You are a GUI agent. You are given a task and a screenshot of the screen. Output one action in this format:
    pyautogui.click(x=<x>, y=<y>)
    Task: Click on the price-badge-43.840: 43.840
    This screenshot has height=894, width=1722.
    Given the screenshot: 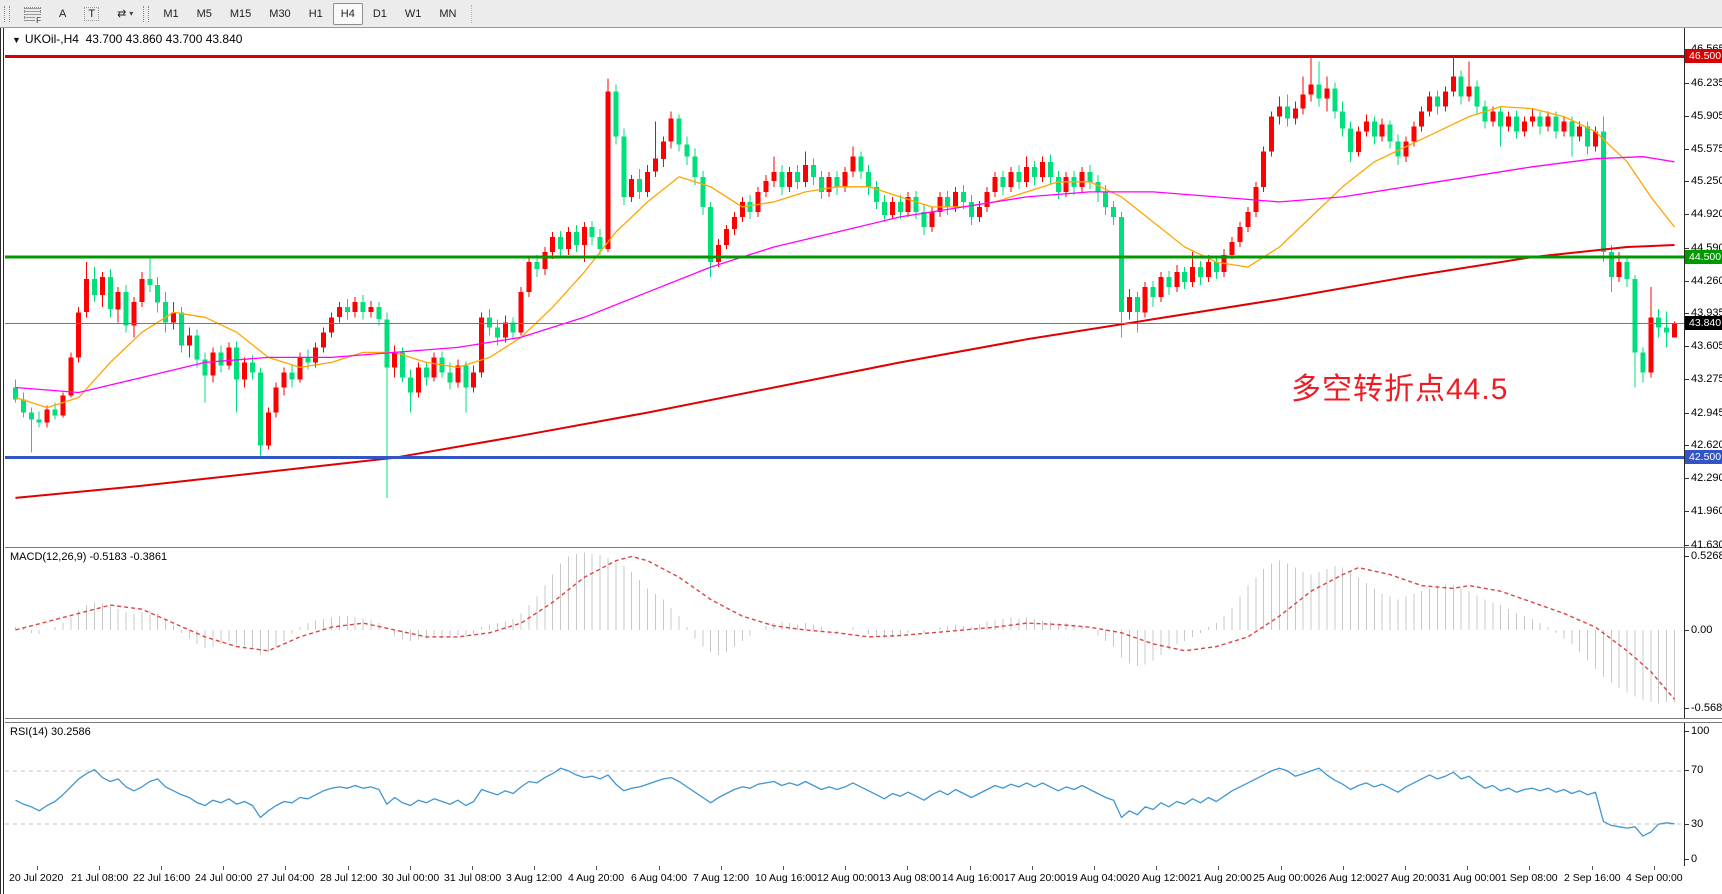 What is the action you would take?
    pyautogui.click(x=1703, y=323)
    